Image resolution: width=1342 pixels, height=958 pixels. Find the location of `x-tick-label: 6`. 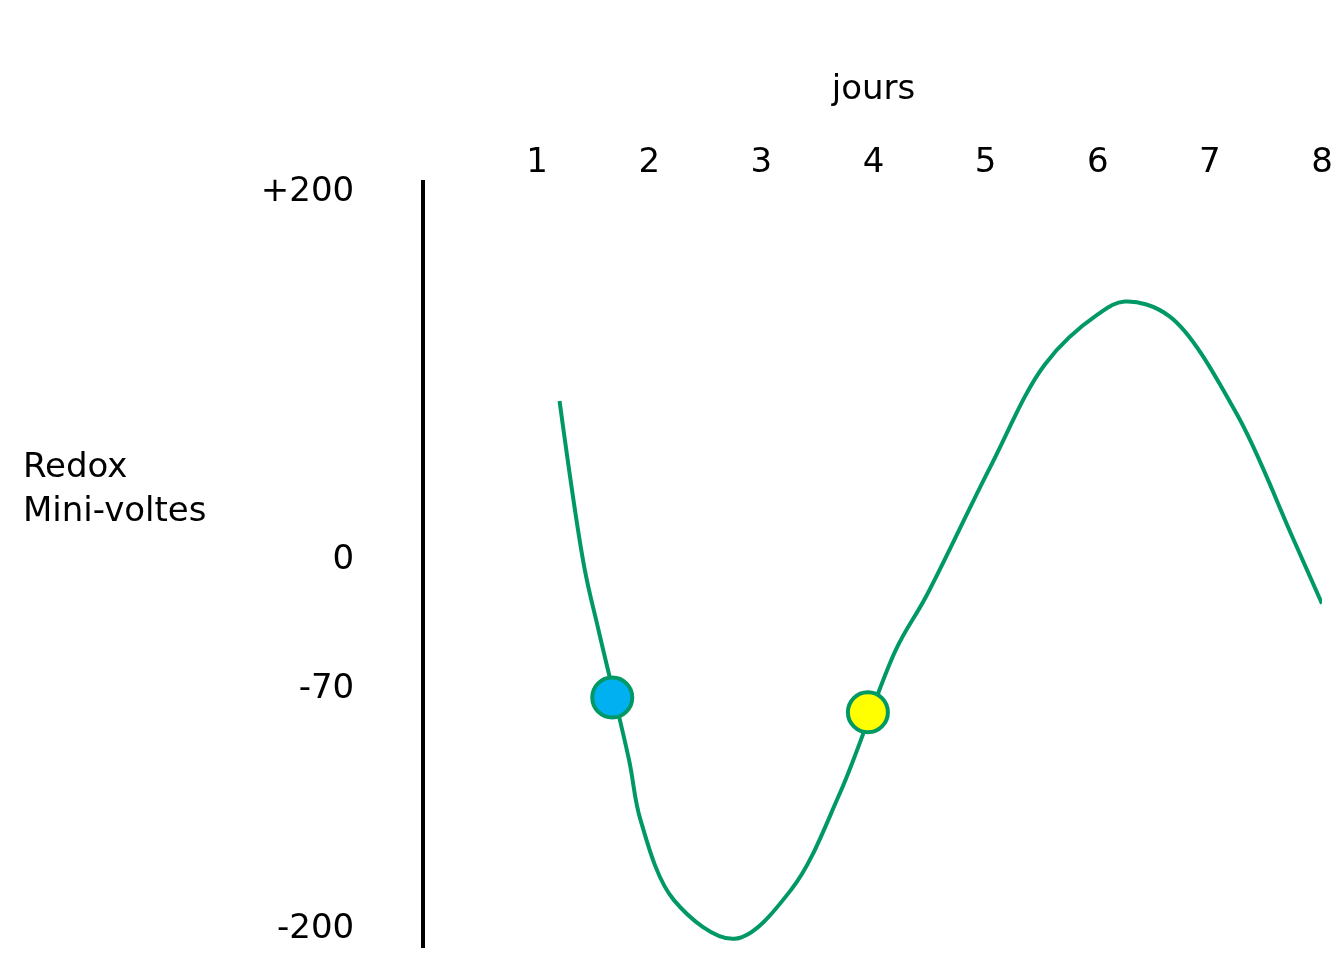

x-tick-label: 6 is located at coordinates (1097, 160).